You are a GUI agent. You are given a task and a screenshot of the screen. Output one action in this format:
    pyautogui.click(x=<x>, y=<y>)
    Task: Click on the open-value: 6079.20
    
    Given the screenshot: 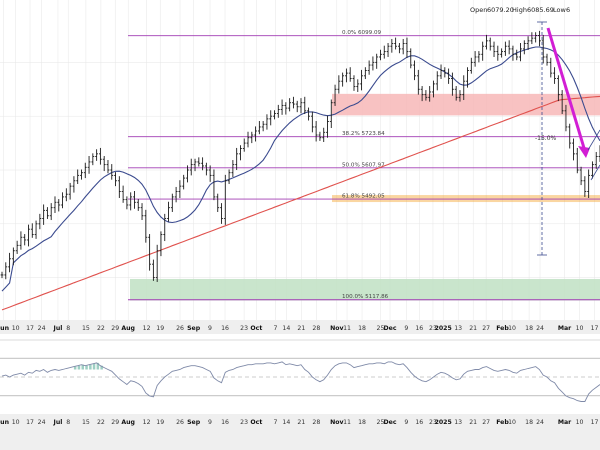 What is the action you would take?
    pyautogui.click(x=500, y=10)
    